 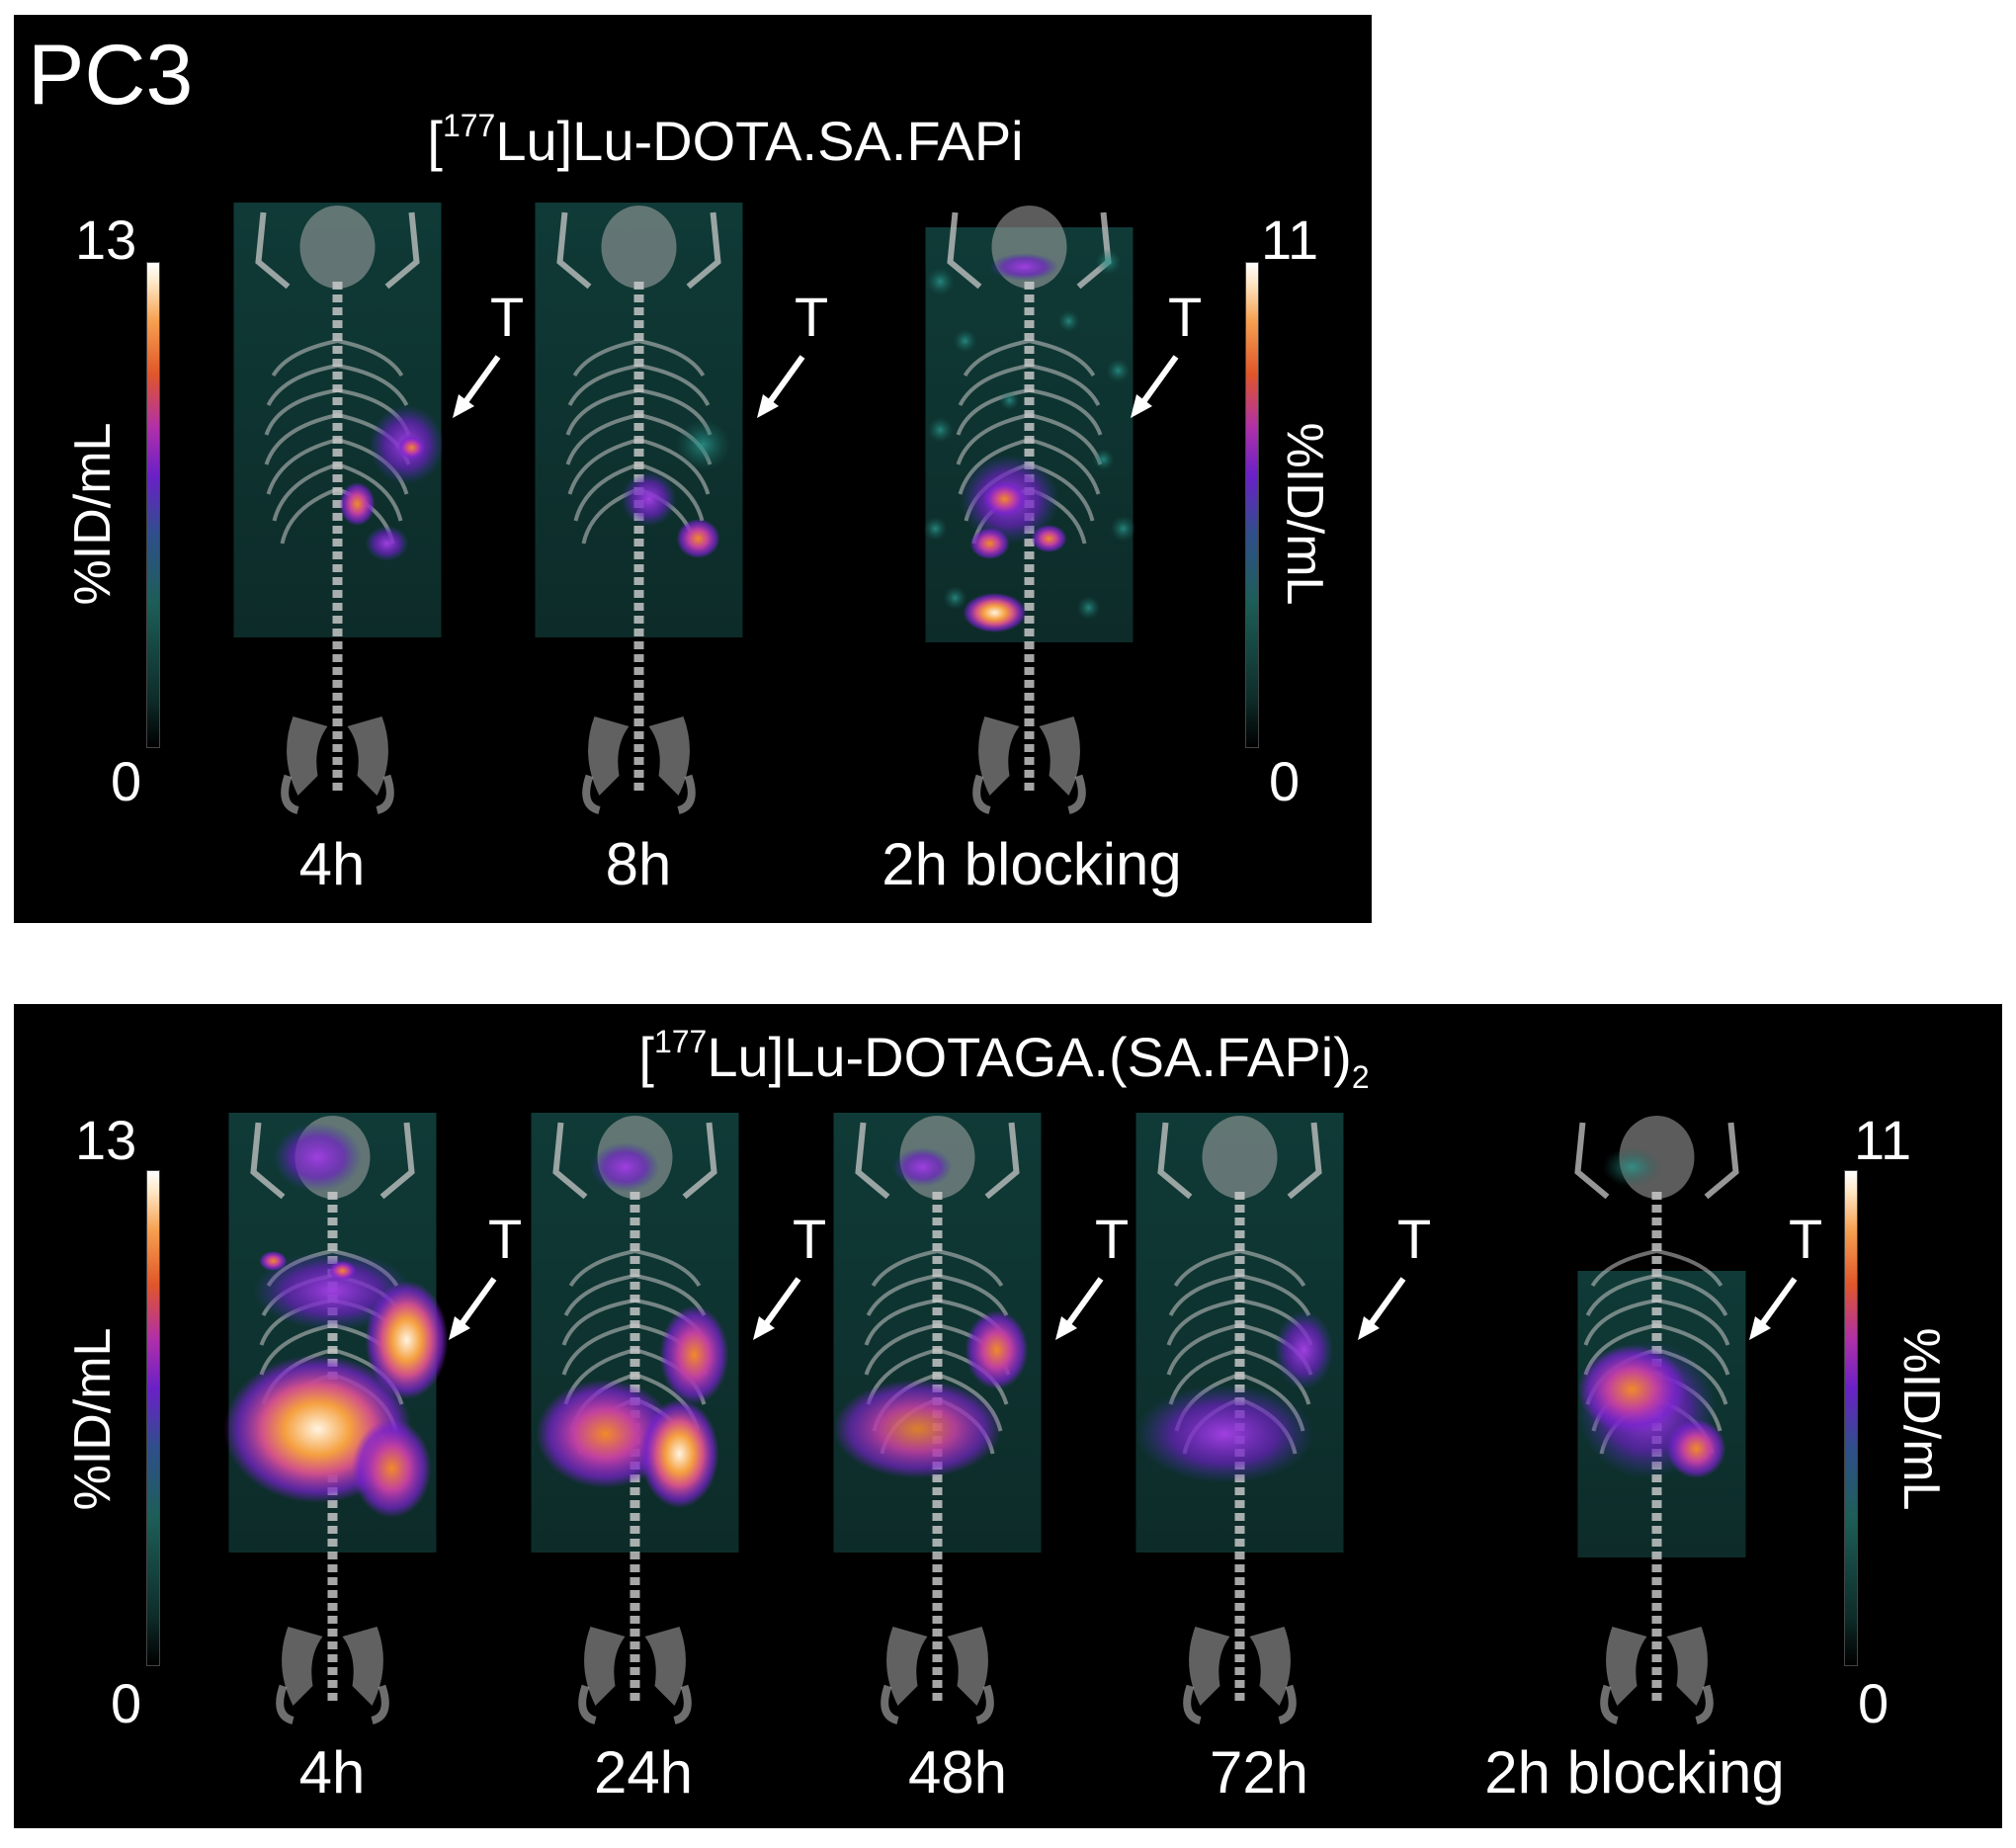 What do you see at coordinates (812, 317) in the screenshot?
I see `top-tumor-marker-8h: T` at bounding box center [812, 317].